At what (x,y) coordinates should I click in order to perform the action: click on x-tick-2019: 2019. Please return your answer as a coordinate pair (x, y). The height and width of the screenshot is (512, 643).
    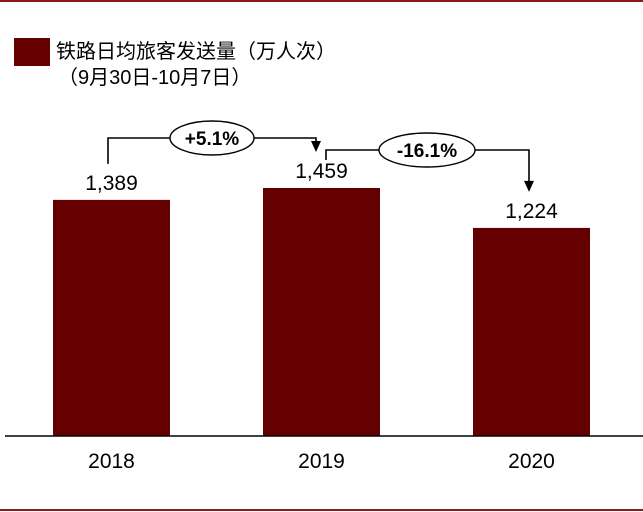
    Looking at the image, I should click on (321, 461).